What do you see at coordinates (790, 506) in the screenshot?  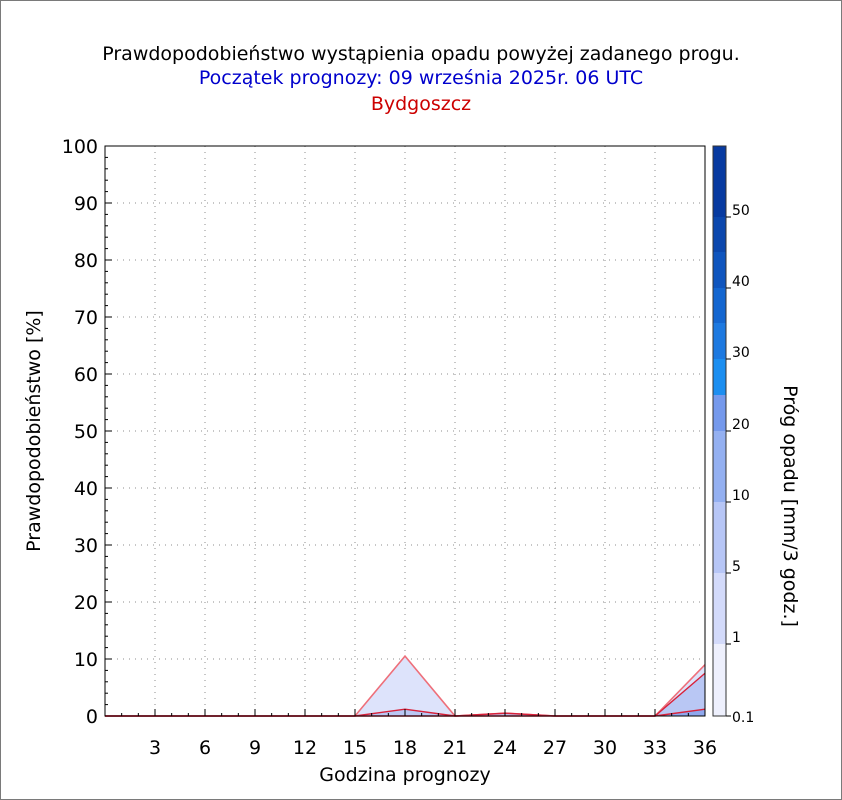 I see `colorbar-label: Próg opadu [mm/3 godz.]` at bounding box center [790, 506].